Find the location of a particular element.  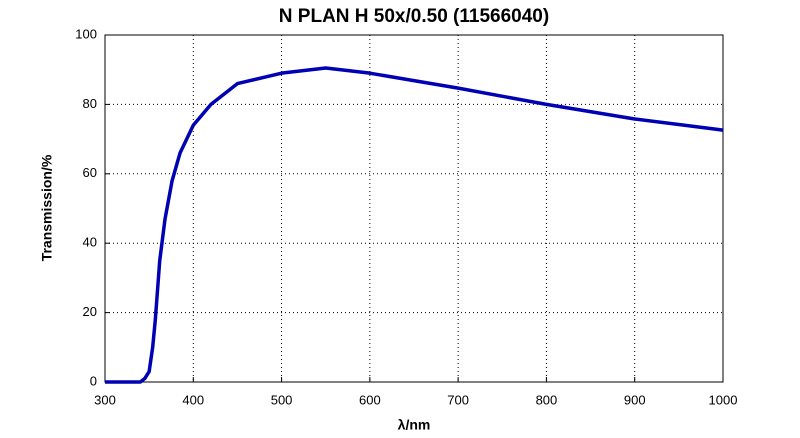

x-tick-label: 1000 is located at coordinates (723, 399).